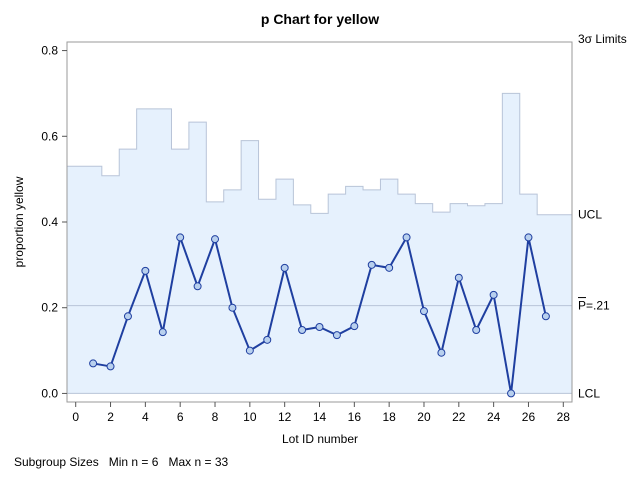 This screenshot has width=640, height=480. Describe the element at coordinates (49, 136) in the screenshot. I see `y-tick-label: 0.6` at that location.